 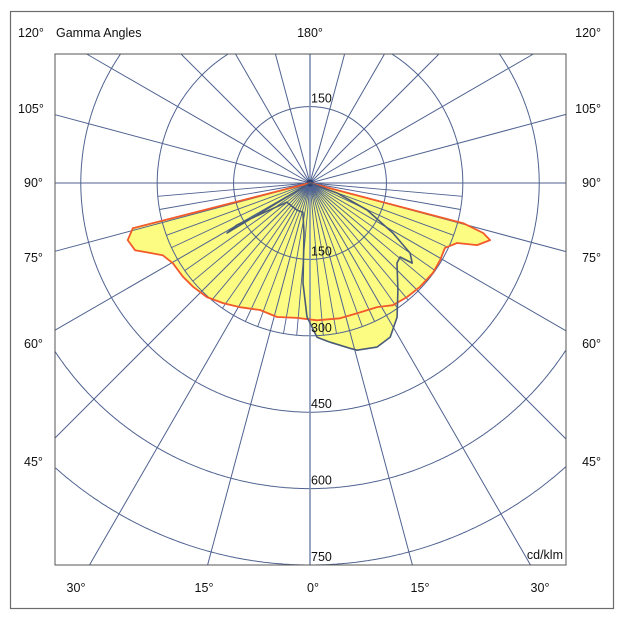 I want to click on radial-tick-label: 750, so click(x=321, y=557).